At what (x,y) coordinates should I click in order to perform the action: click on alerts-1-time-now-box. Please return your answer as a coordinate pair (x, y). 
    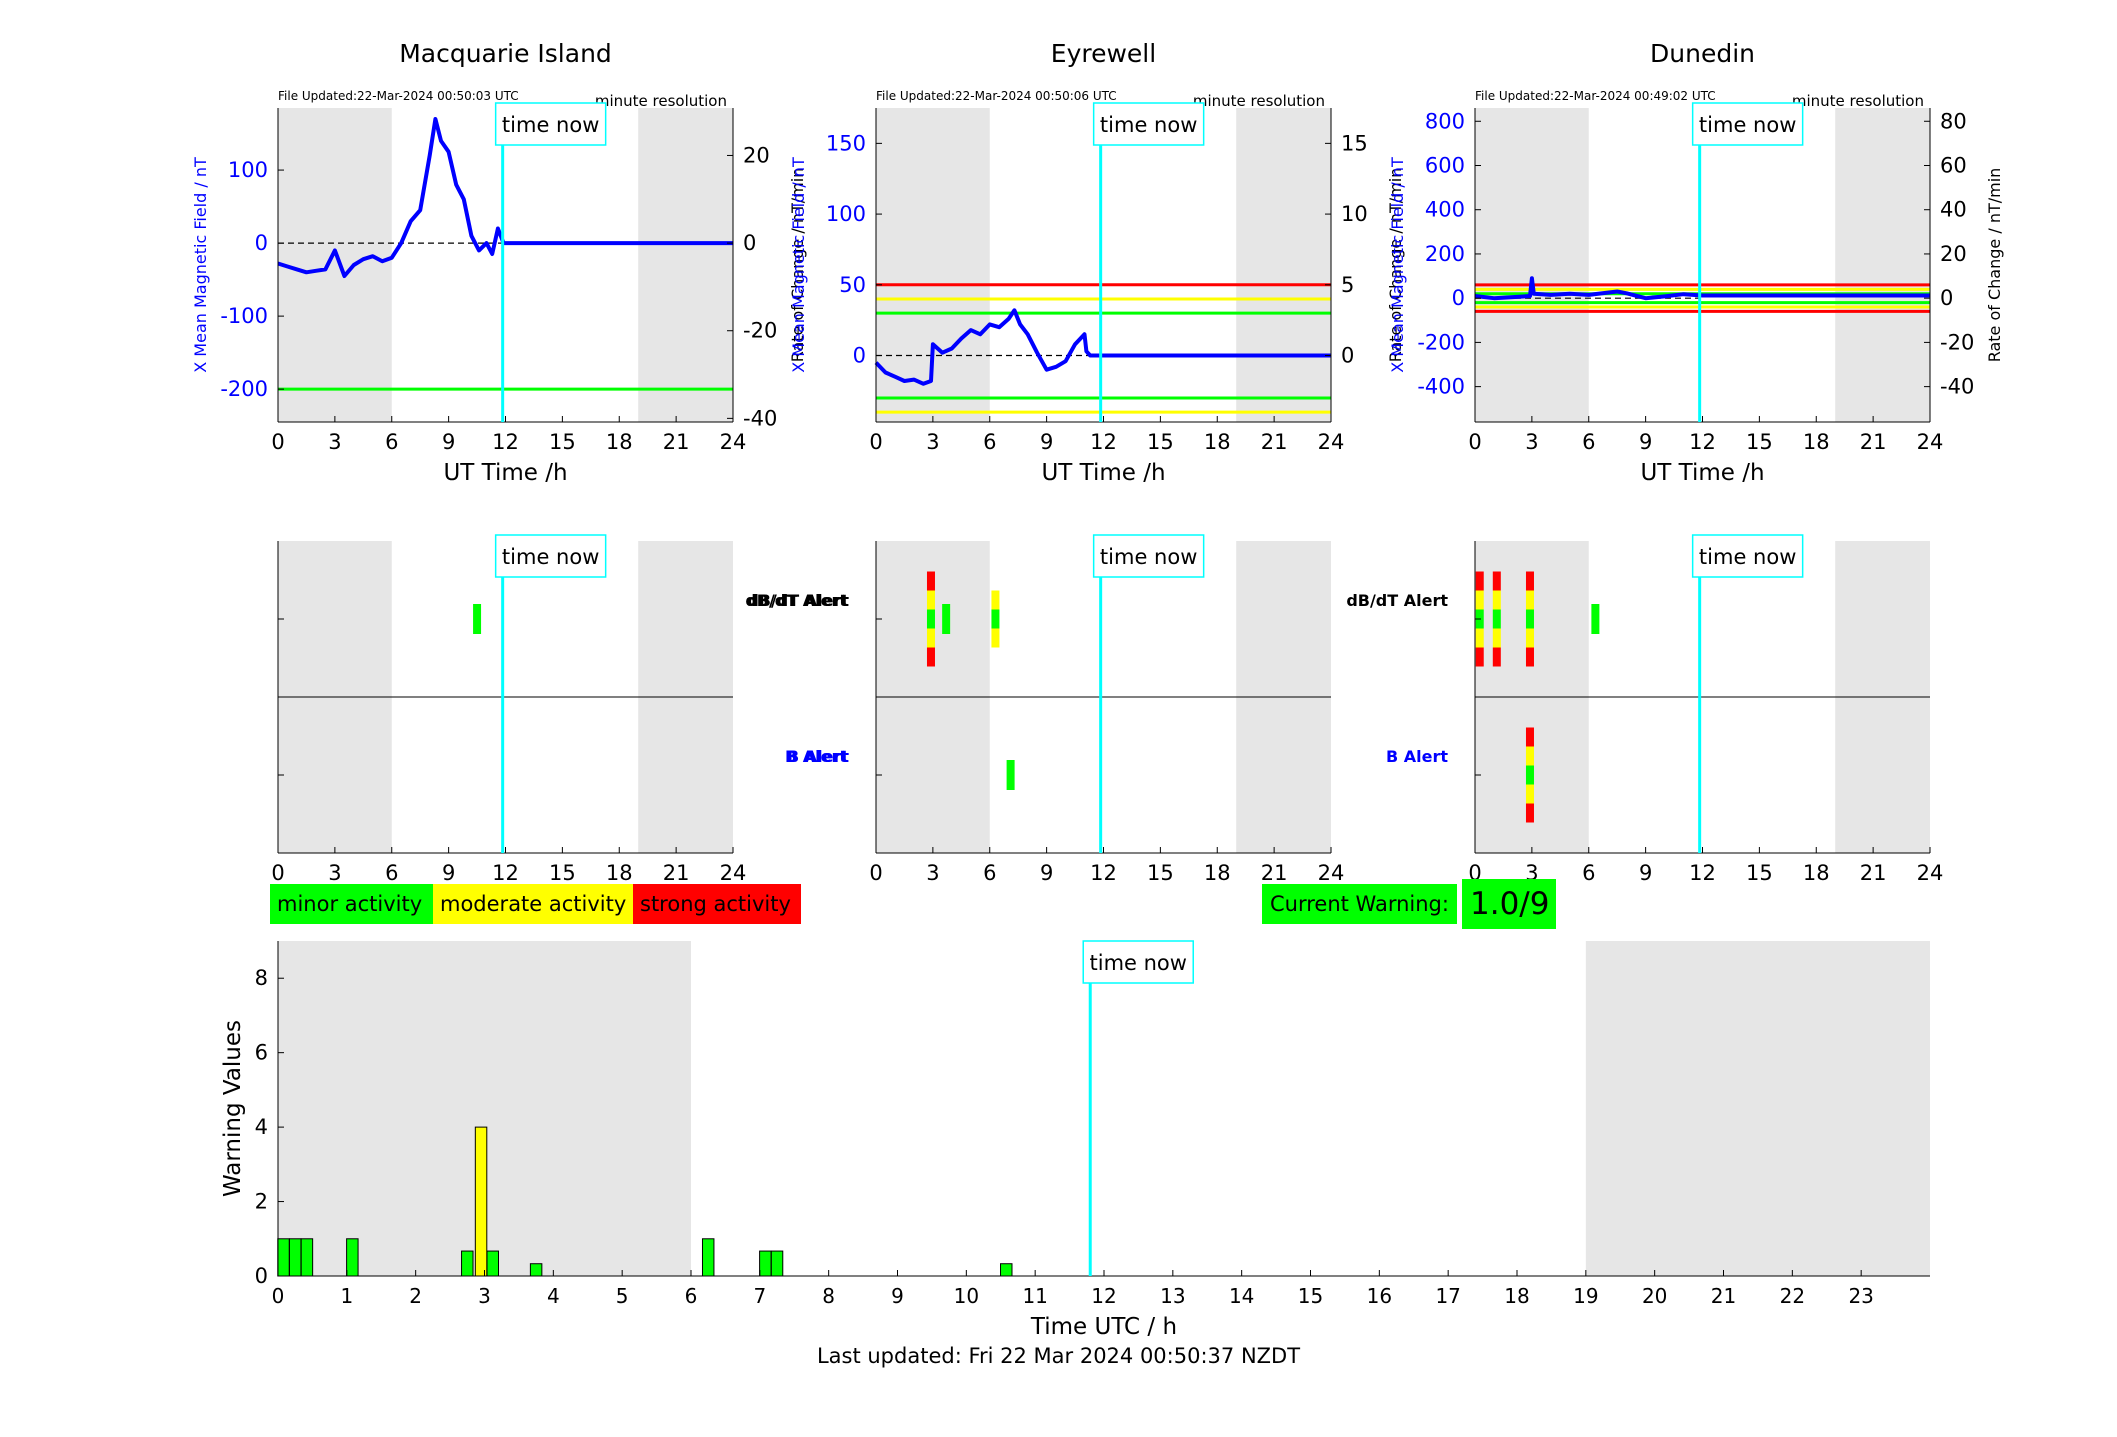
    Looking at the image, I should click on (1148, 556).